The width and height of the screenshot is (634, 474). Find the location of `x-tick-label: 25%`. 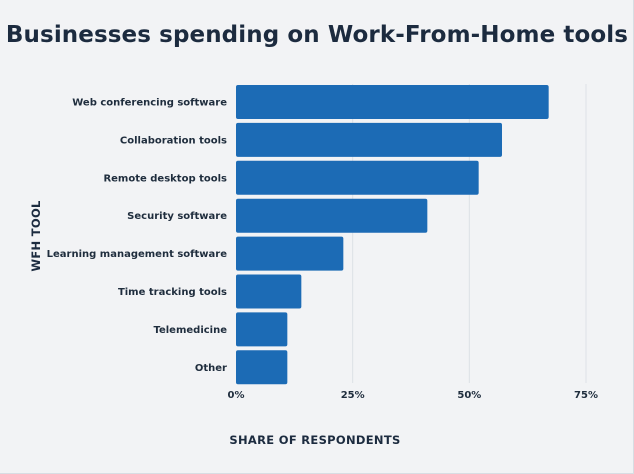

x-tick-label: 25% is located at coordinates (353, 395).